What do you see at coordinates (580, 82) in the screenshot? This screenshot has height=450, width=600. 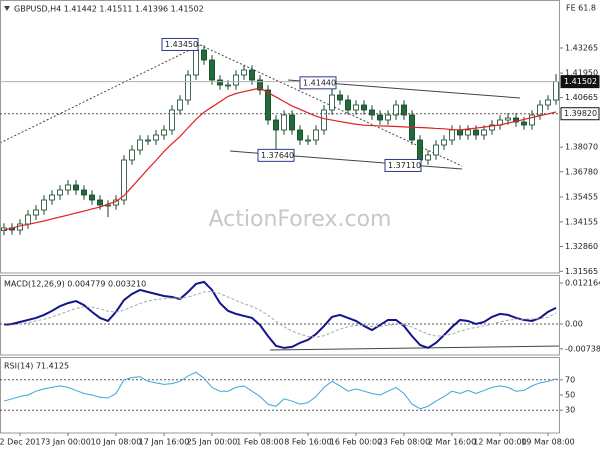 I see `price-level-box` at bounding box center [580, 82].